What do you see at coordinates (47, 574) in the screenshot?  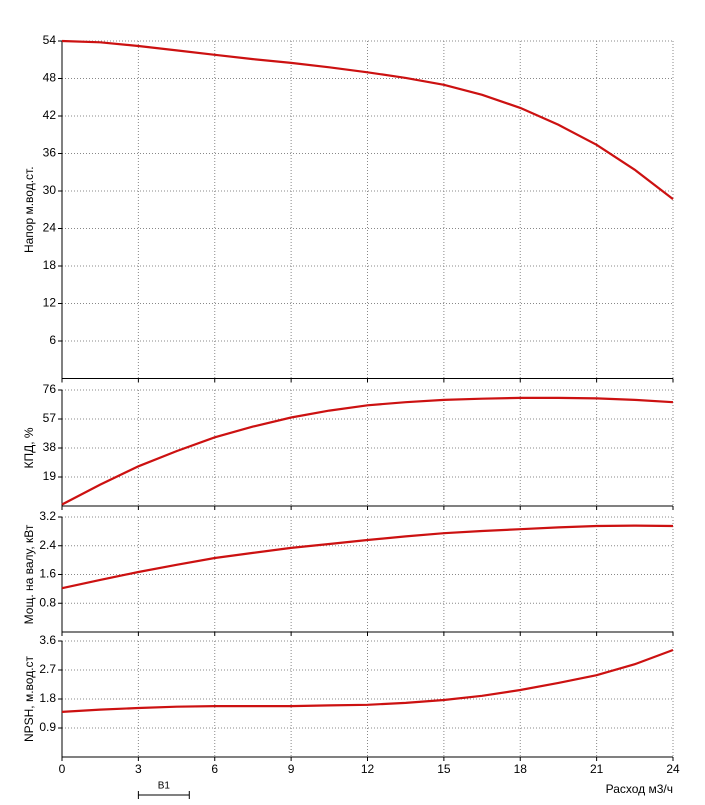 I see `y-tick-label: 1.6` at bounding box center [47, 574].